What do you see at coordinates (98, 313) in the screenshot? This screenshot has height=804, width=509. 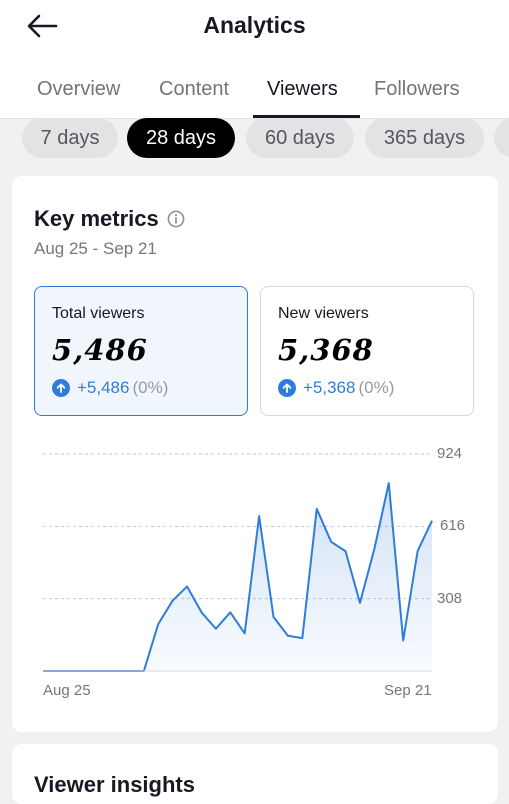 I see `metric-label: Total viewers` at bounding box center [98, 313].